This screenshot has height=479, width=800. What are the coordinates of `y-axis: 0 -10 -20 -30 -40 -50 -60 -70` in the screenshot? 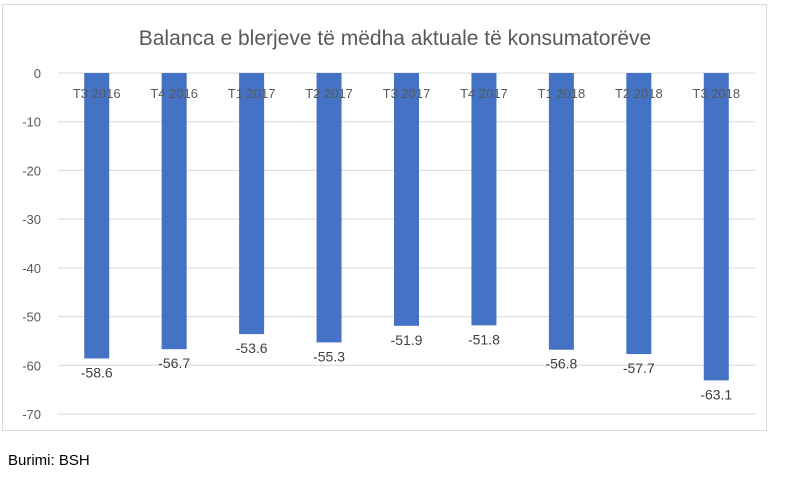 It's located at (31, 244).